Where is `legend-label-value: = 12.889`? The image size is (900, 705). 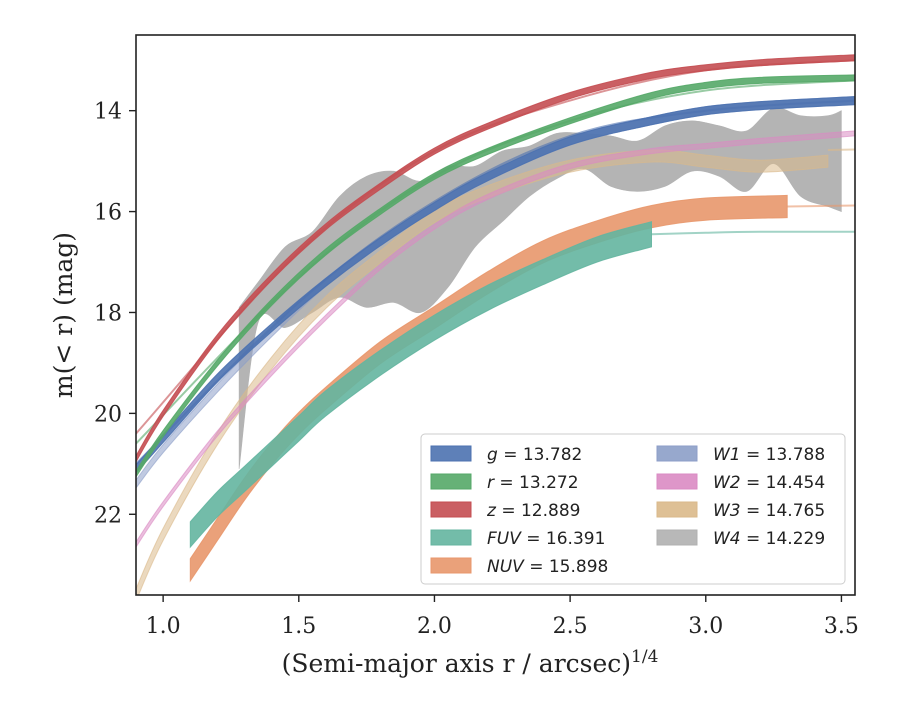
legend-label-value: = 12.889 is located at coordinates (538, 511).